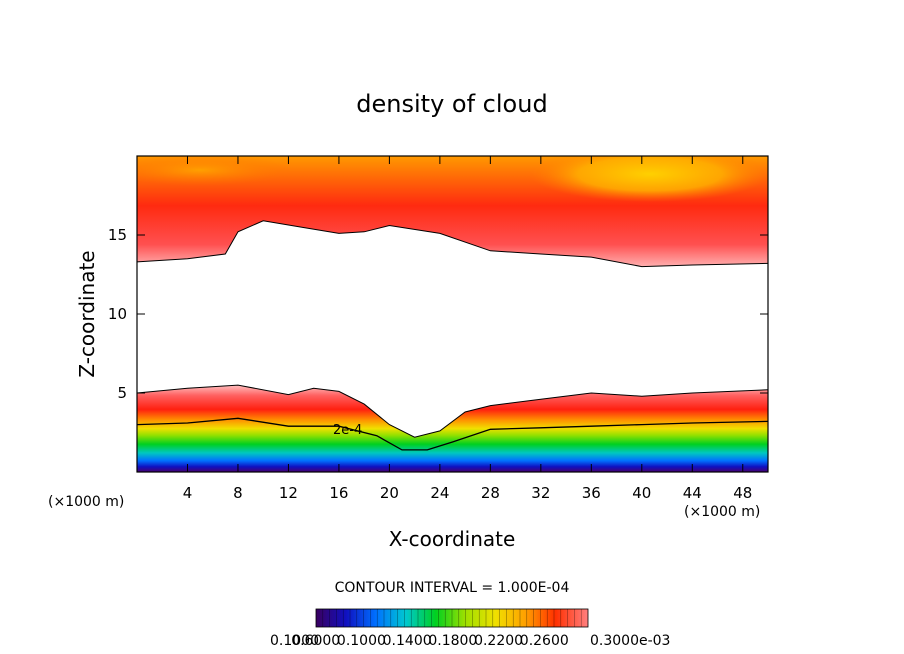  What do you see at coordinates (86, 502) in the screenshot?
I see `x-unit-label-left: (×1000 m)` at bounding box center [86, 502].